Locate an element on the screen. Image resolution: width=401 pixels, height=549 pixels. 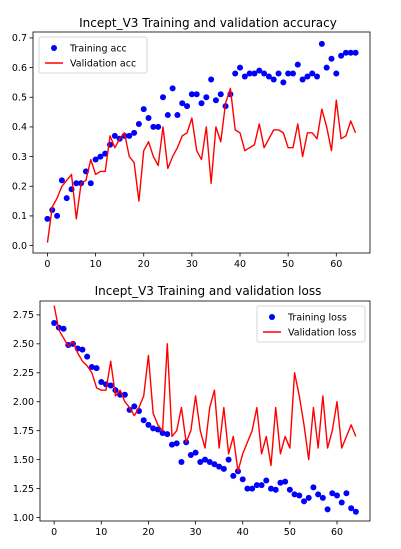
legend: Training loss Validation loss is located at coordinates (311, 324).